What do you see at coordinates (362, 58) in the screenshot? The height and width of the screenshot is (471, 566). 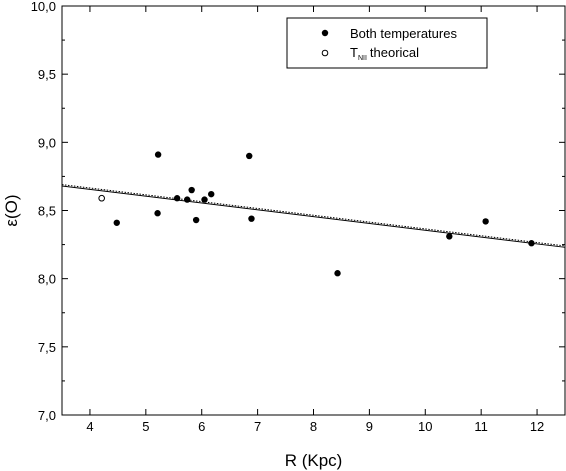 I see `legend-label-subscript: NII` at bounding box center [362, 58].